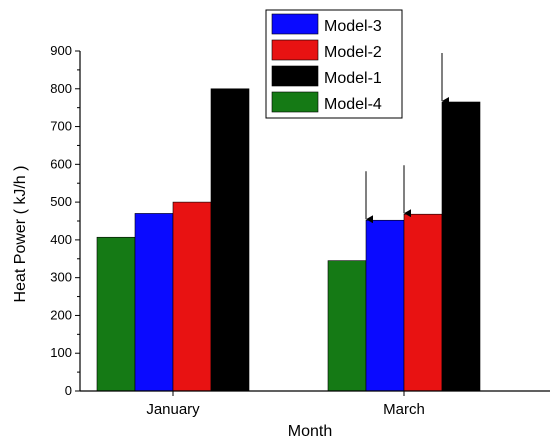 This screenshot has height=446, width=550. I want to click on bar-model-1-january, so click(230, 240).